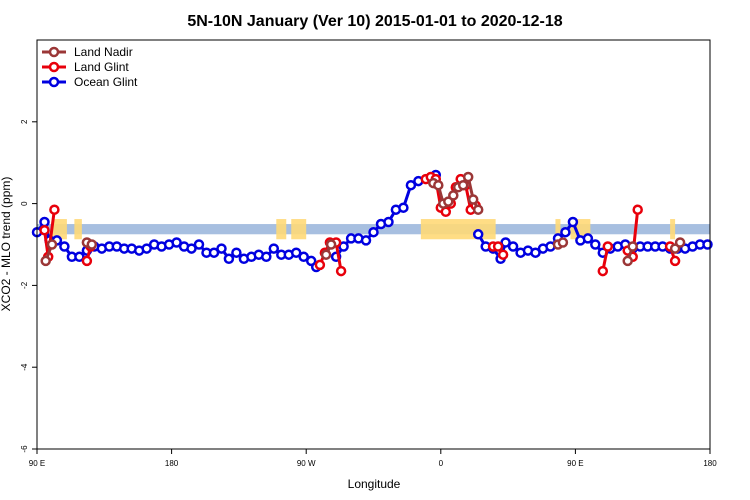 The width and height of the screenshot is (750, 500). I want to click on y-tick-label: -2, so click(24, 285).